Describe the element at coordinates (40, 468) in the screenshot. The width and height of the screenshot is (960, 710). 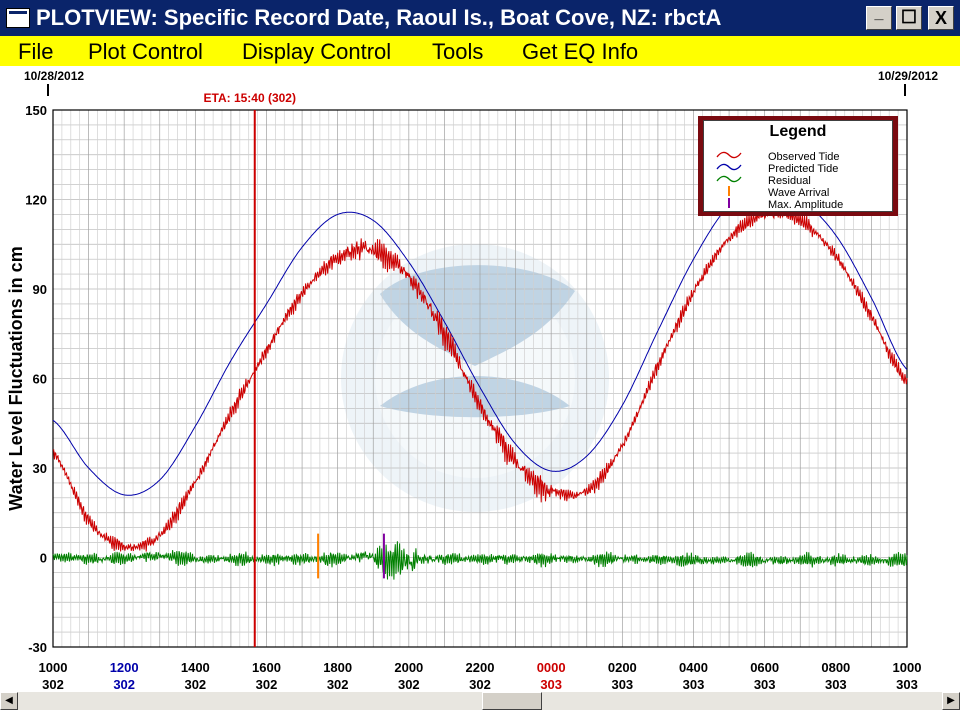
I see `y-tick-label: 30` at that location.